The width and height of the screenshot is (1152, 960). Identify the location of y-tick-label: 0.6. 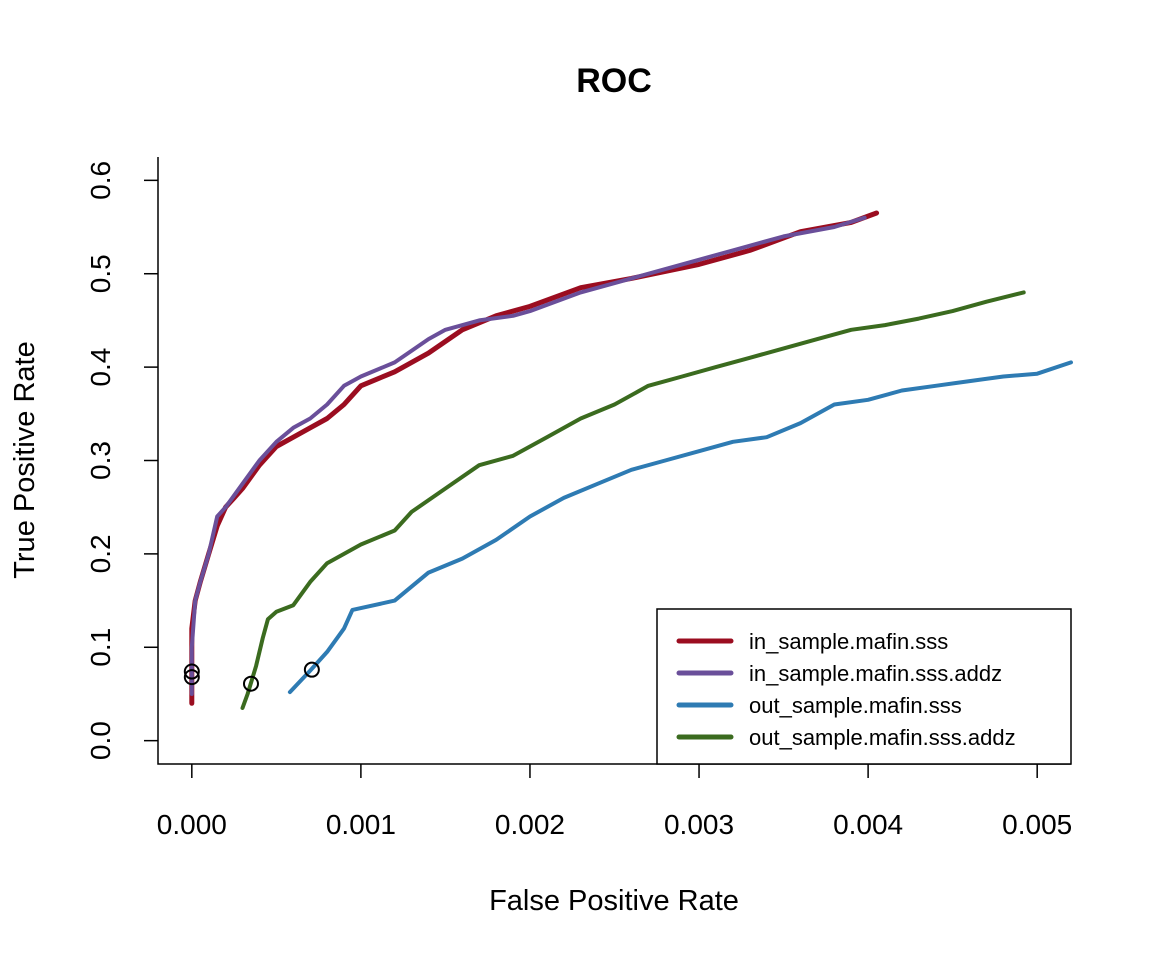
(100, 180).